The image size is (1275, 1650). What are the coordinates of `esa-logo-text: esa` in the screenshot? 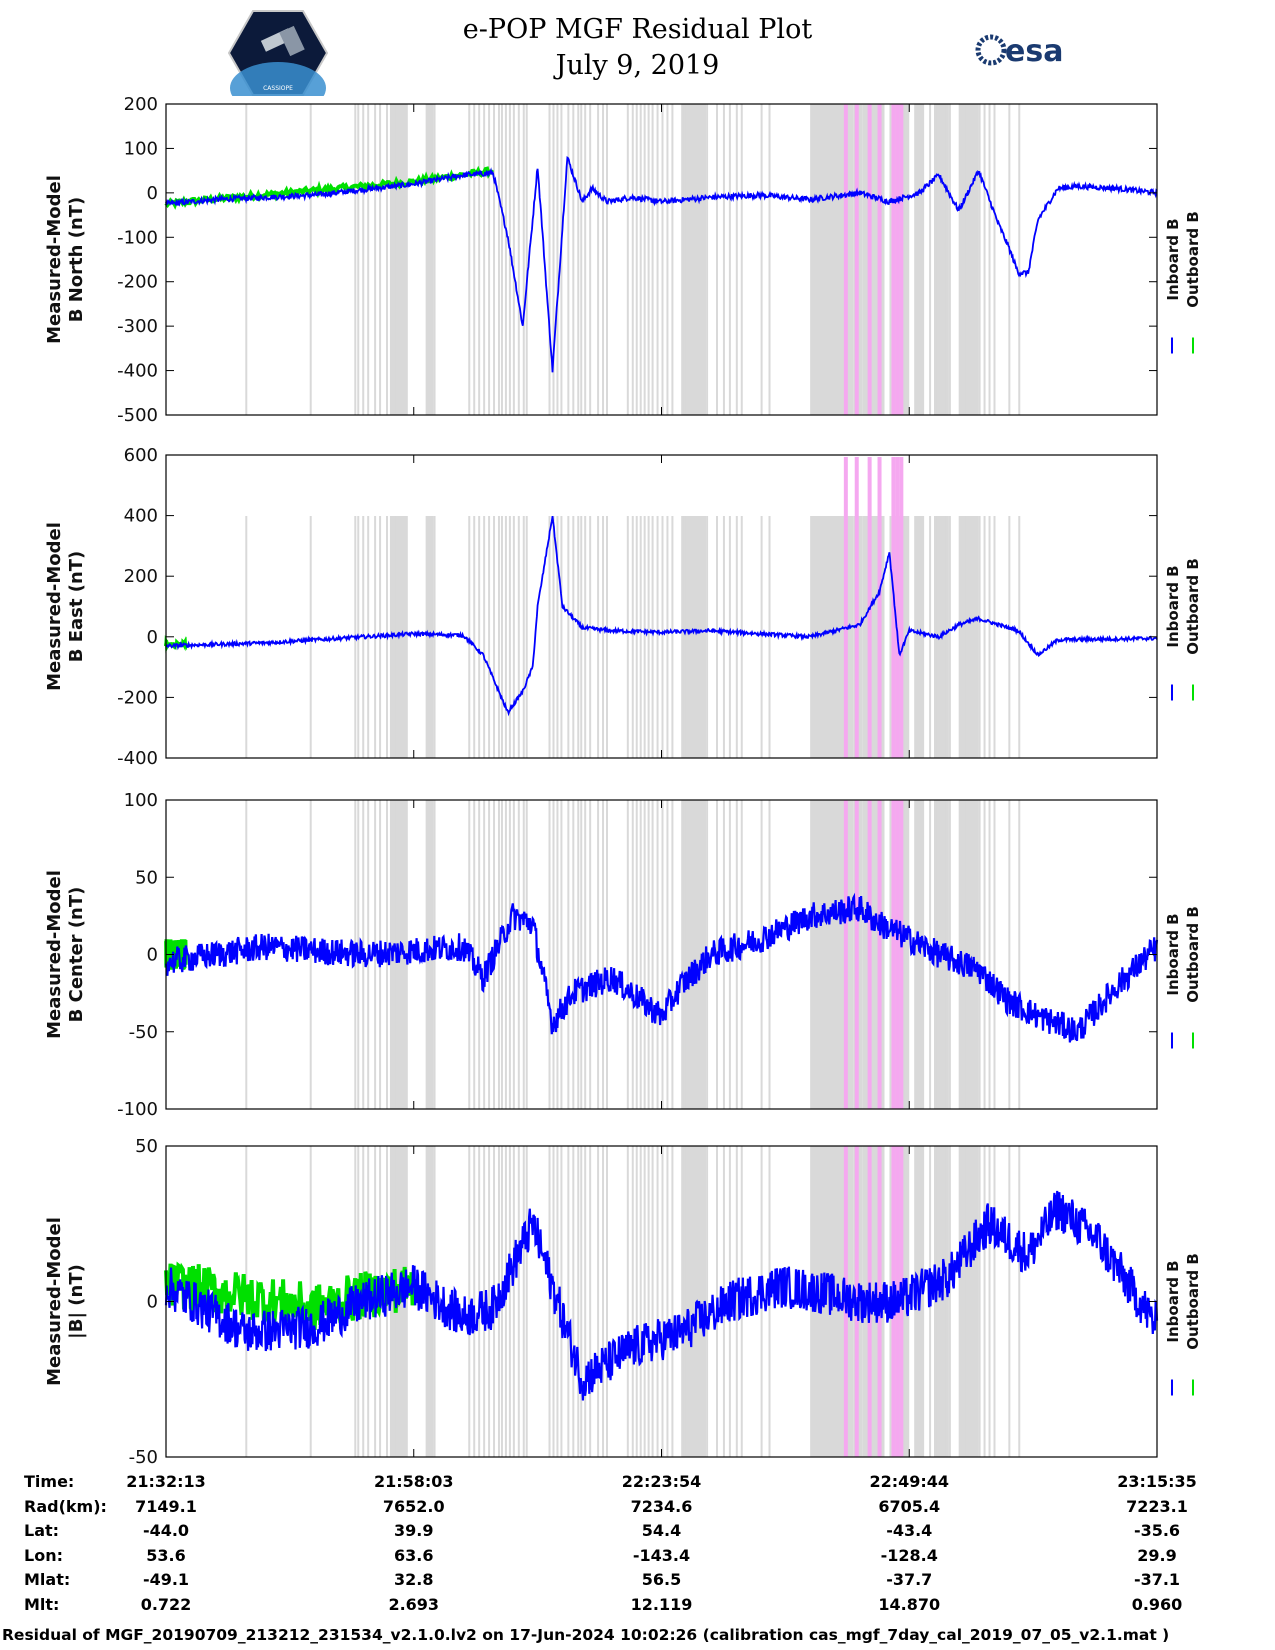 It's located at (1034, 51).